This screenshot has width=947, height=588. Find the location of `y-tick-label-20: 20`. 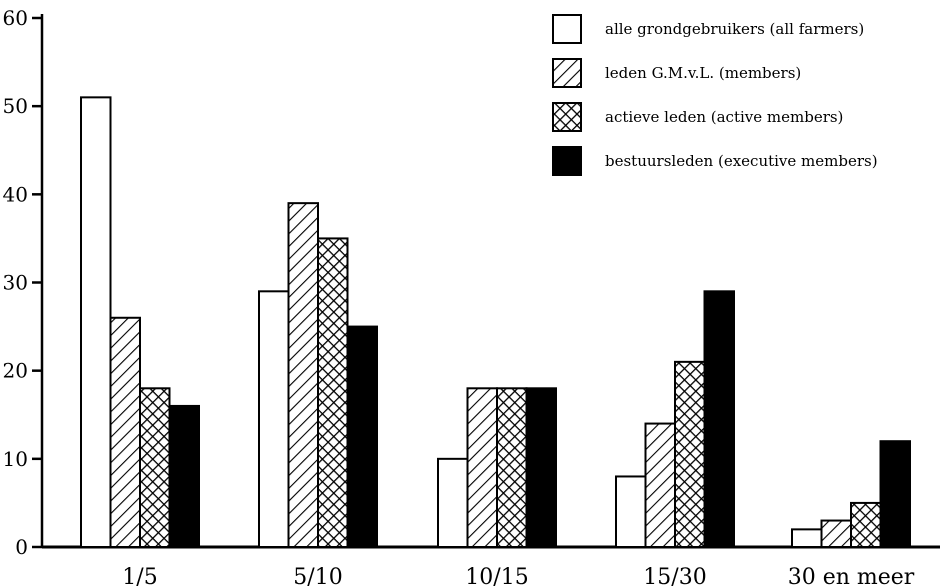

y-tick-label-20: 20 is located at coordinates (15, 371).